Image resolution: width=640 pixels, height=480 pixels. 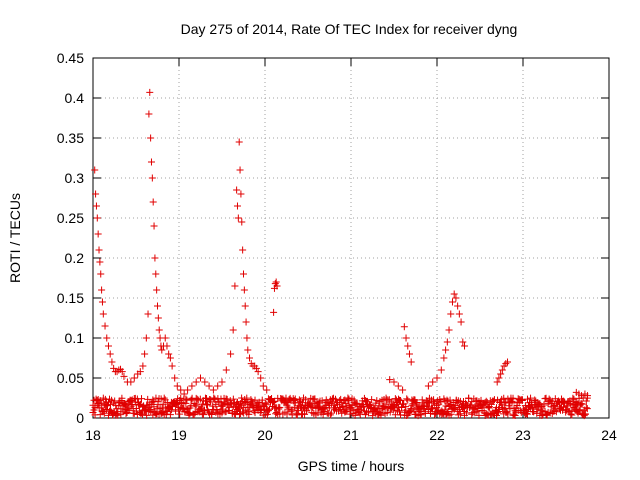 What do you see at coordinates (75, 98) in the screenshot?
I see `y-tick-label: 0.4` at bounding box center [75, 98].